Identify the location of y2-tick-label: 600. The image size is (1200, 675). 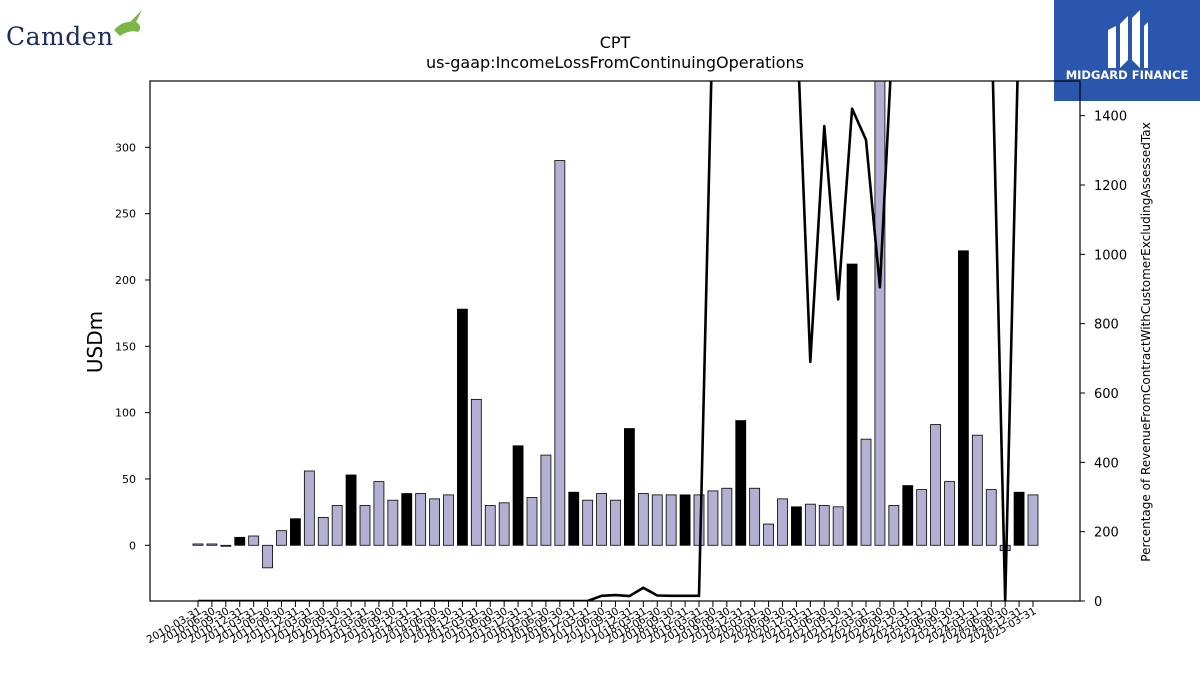
(1106, 394).